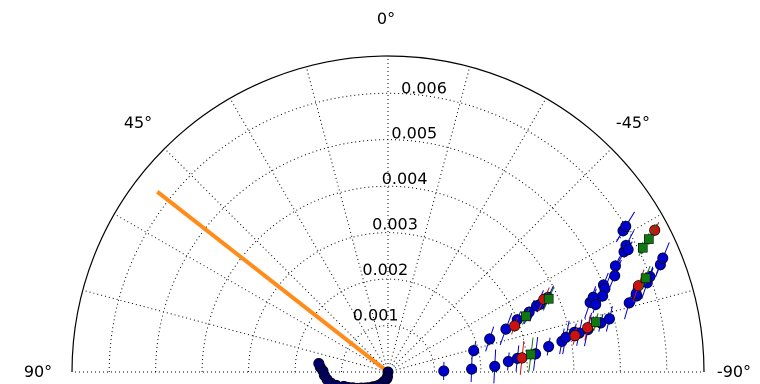  Describe the element at coordinates (414, 133) in the screenshot. I see `radial-tick-label: 0.005` at that location.